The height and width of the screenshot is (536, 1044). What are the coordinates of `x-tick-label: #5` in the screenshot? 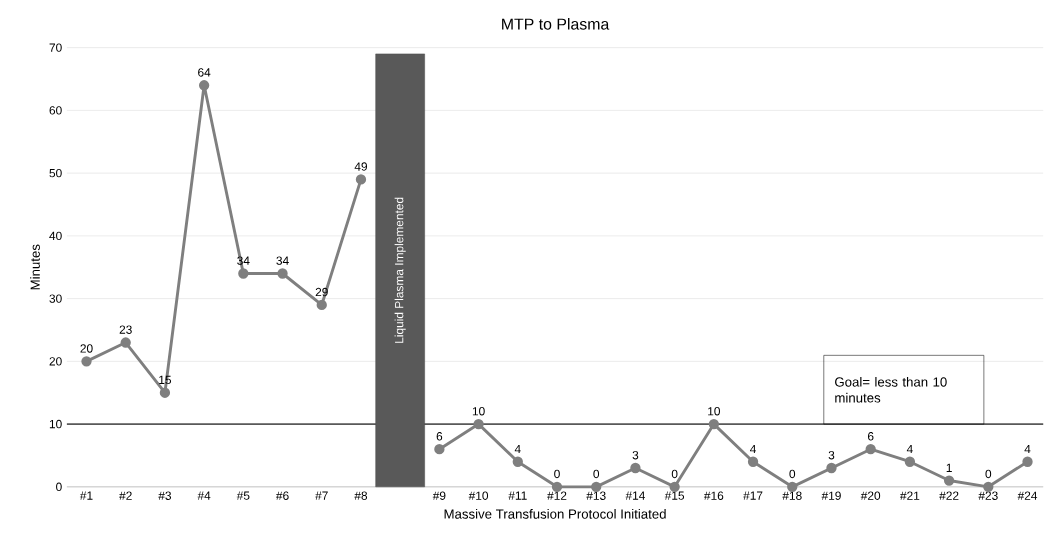 It's located at (243, 495).